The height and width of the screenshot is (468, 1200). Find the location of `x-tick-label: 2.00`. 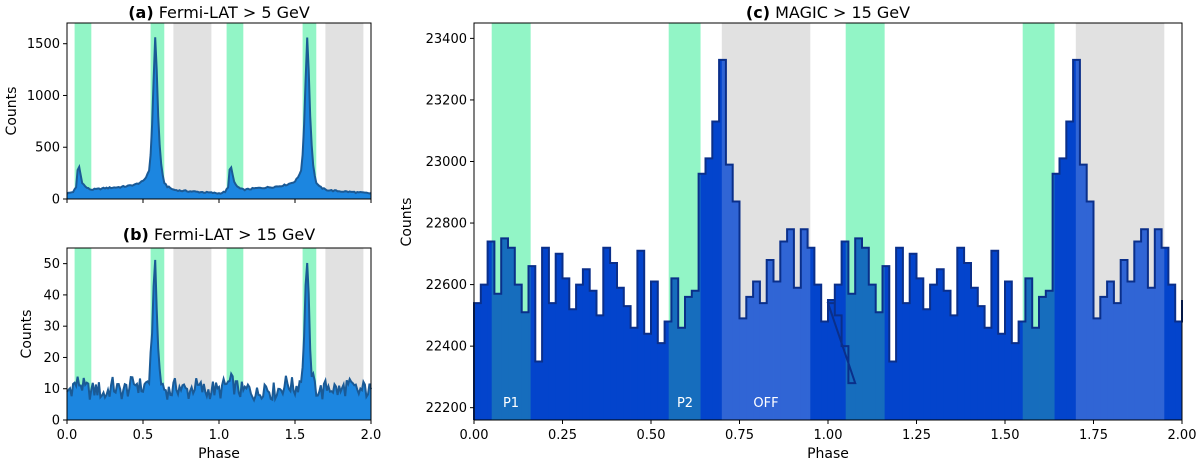

x-tick-label: 2.00 is located at coordinates (1182, 435).